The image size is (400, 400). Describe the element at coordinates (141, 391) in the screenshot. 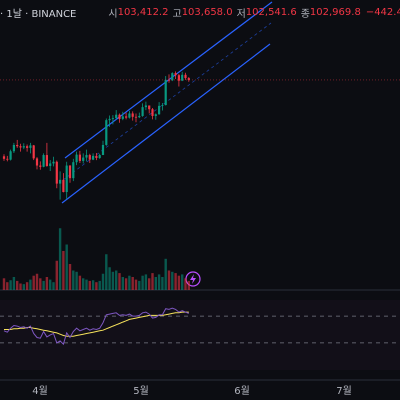

I see `x-tick-label: 5월` at that location.